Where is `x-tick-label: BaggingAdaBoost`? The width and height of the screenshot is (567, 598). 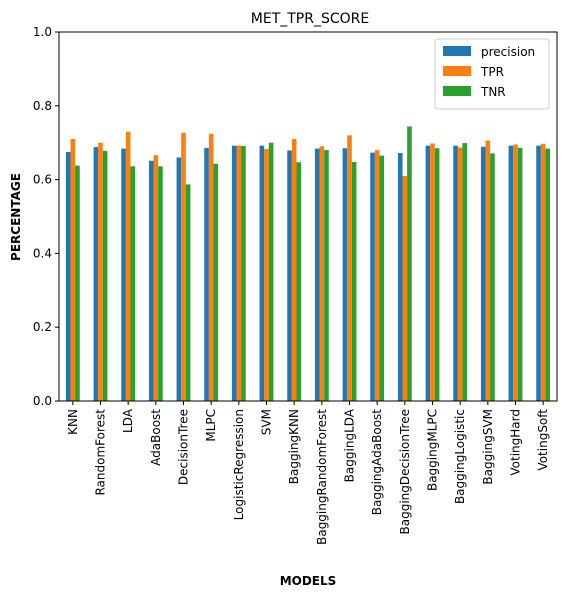 x-tick-label: BaggingAdaBoost is located at coordinates (377, 462).